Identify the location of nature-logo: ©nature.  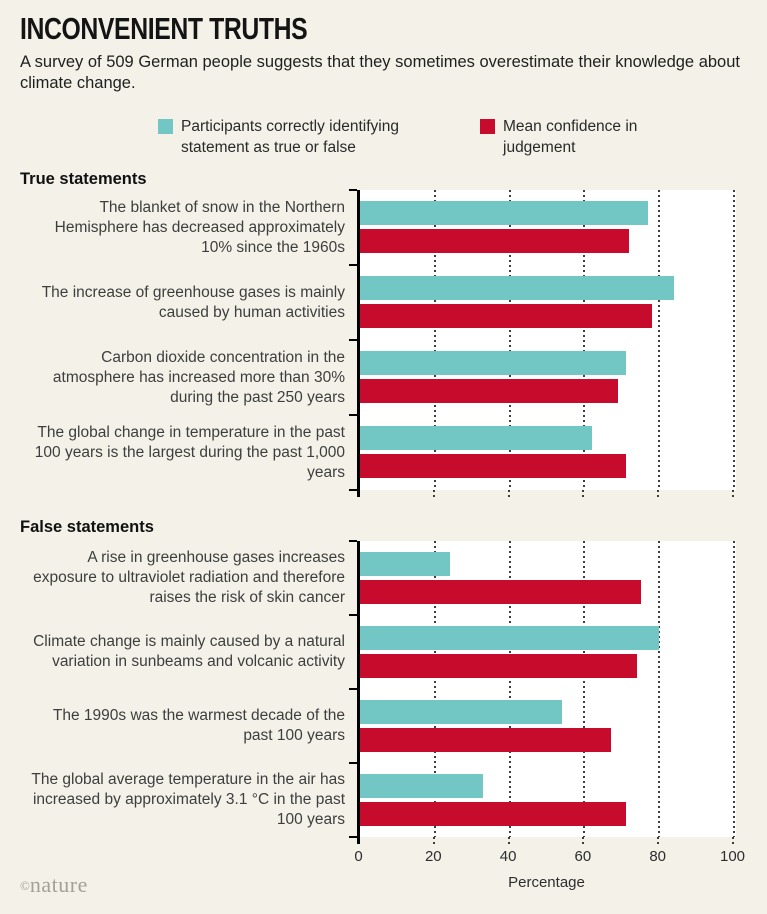
(54, 885).